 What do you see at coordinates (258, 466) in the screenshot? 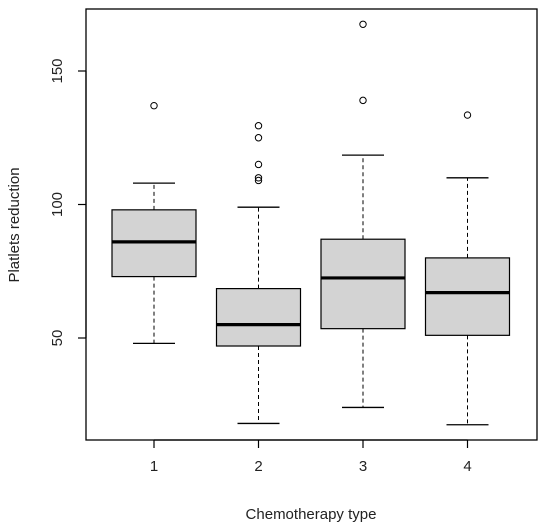
I see `x-tick-label: 2` at bounding box center [258, 466].